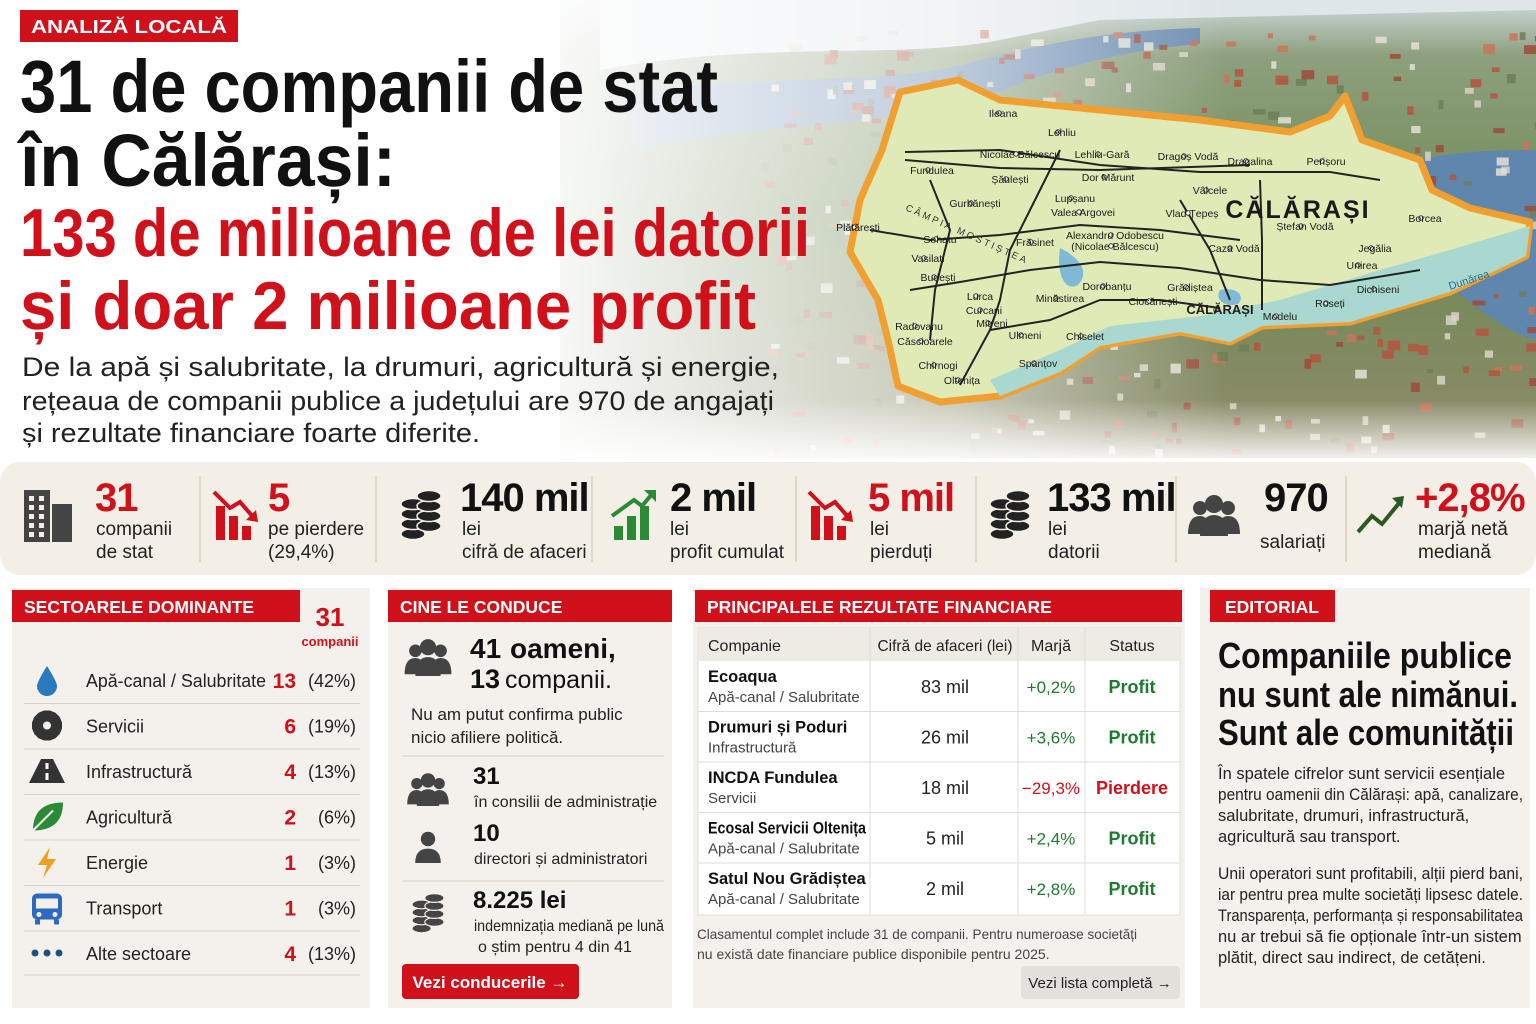  Describe the element at coordinates (1325, 162) in the screenshot. I see `map-place-label: Perișoru` at that location.